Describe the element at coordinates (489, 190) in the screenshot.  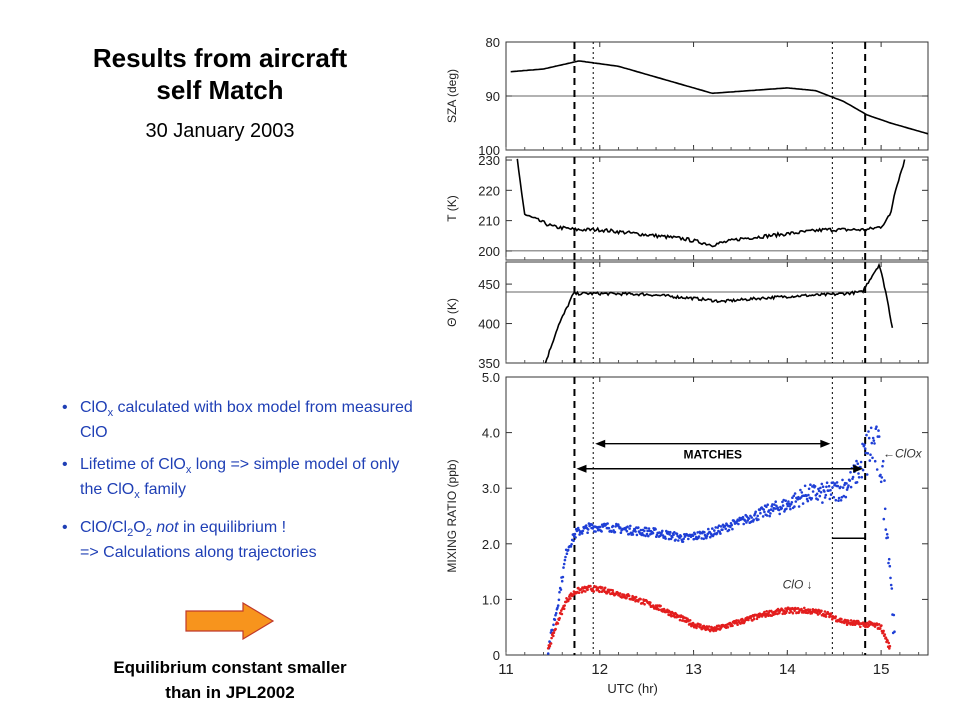
I see `y-tick-label: 220` at that location.